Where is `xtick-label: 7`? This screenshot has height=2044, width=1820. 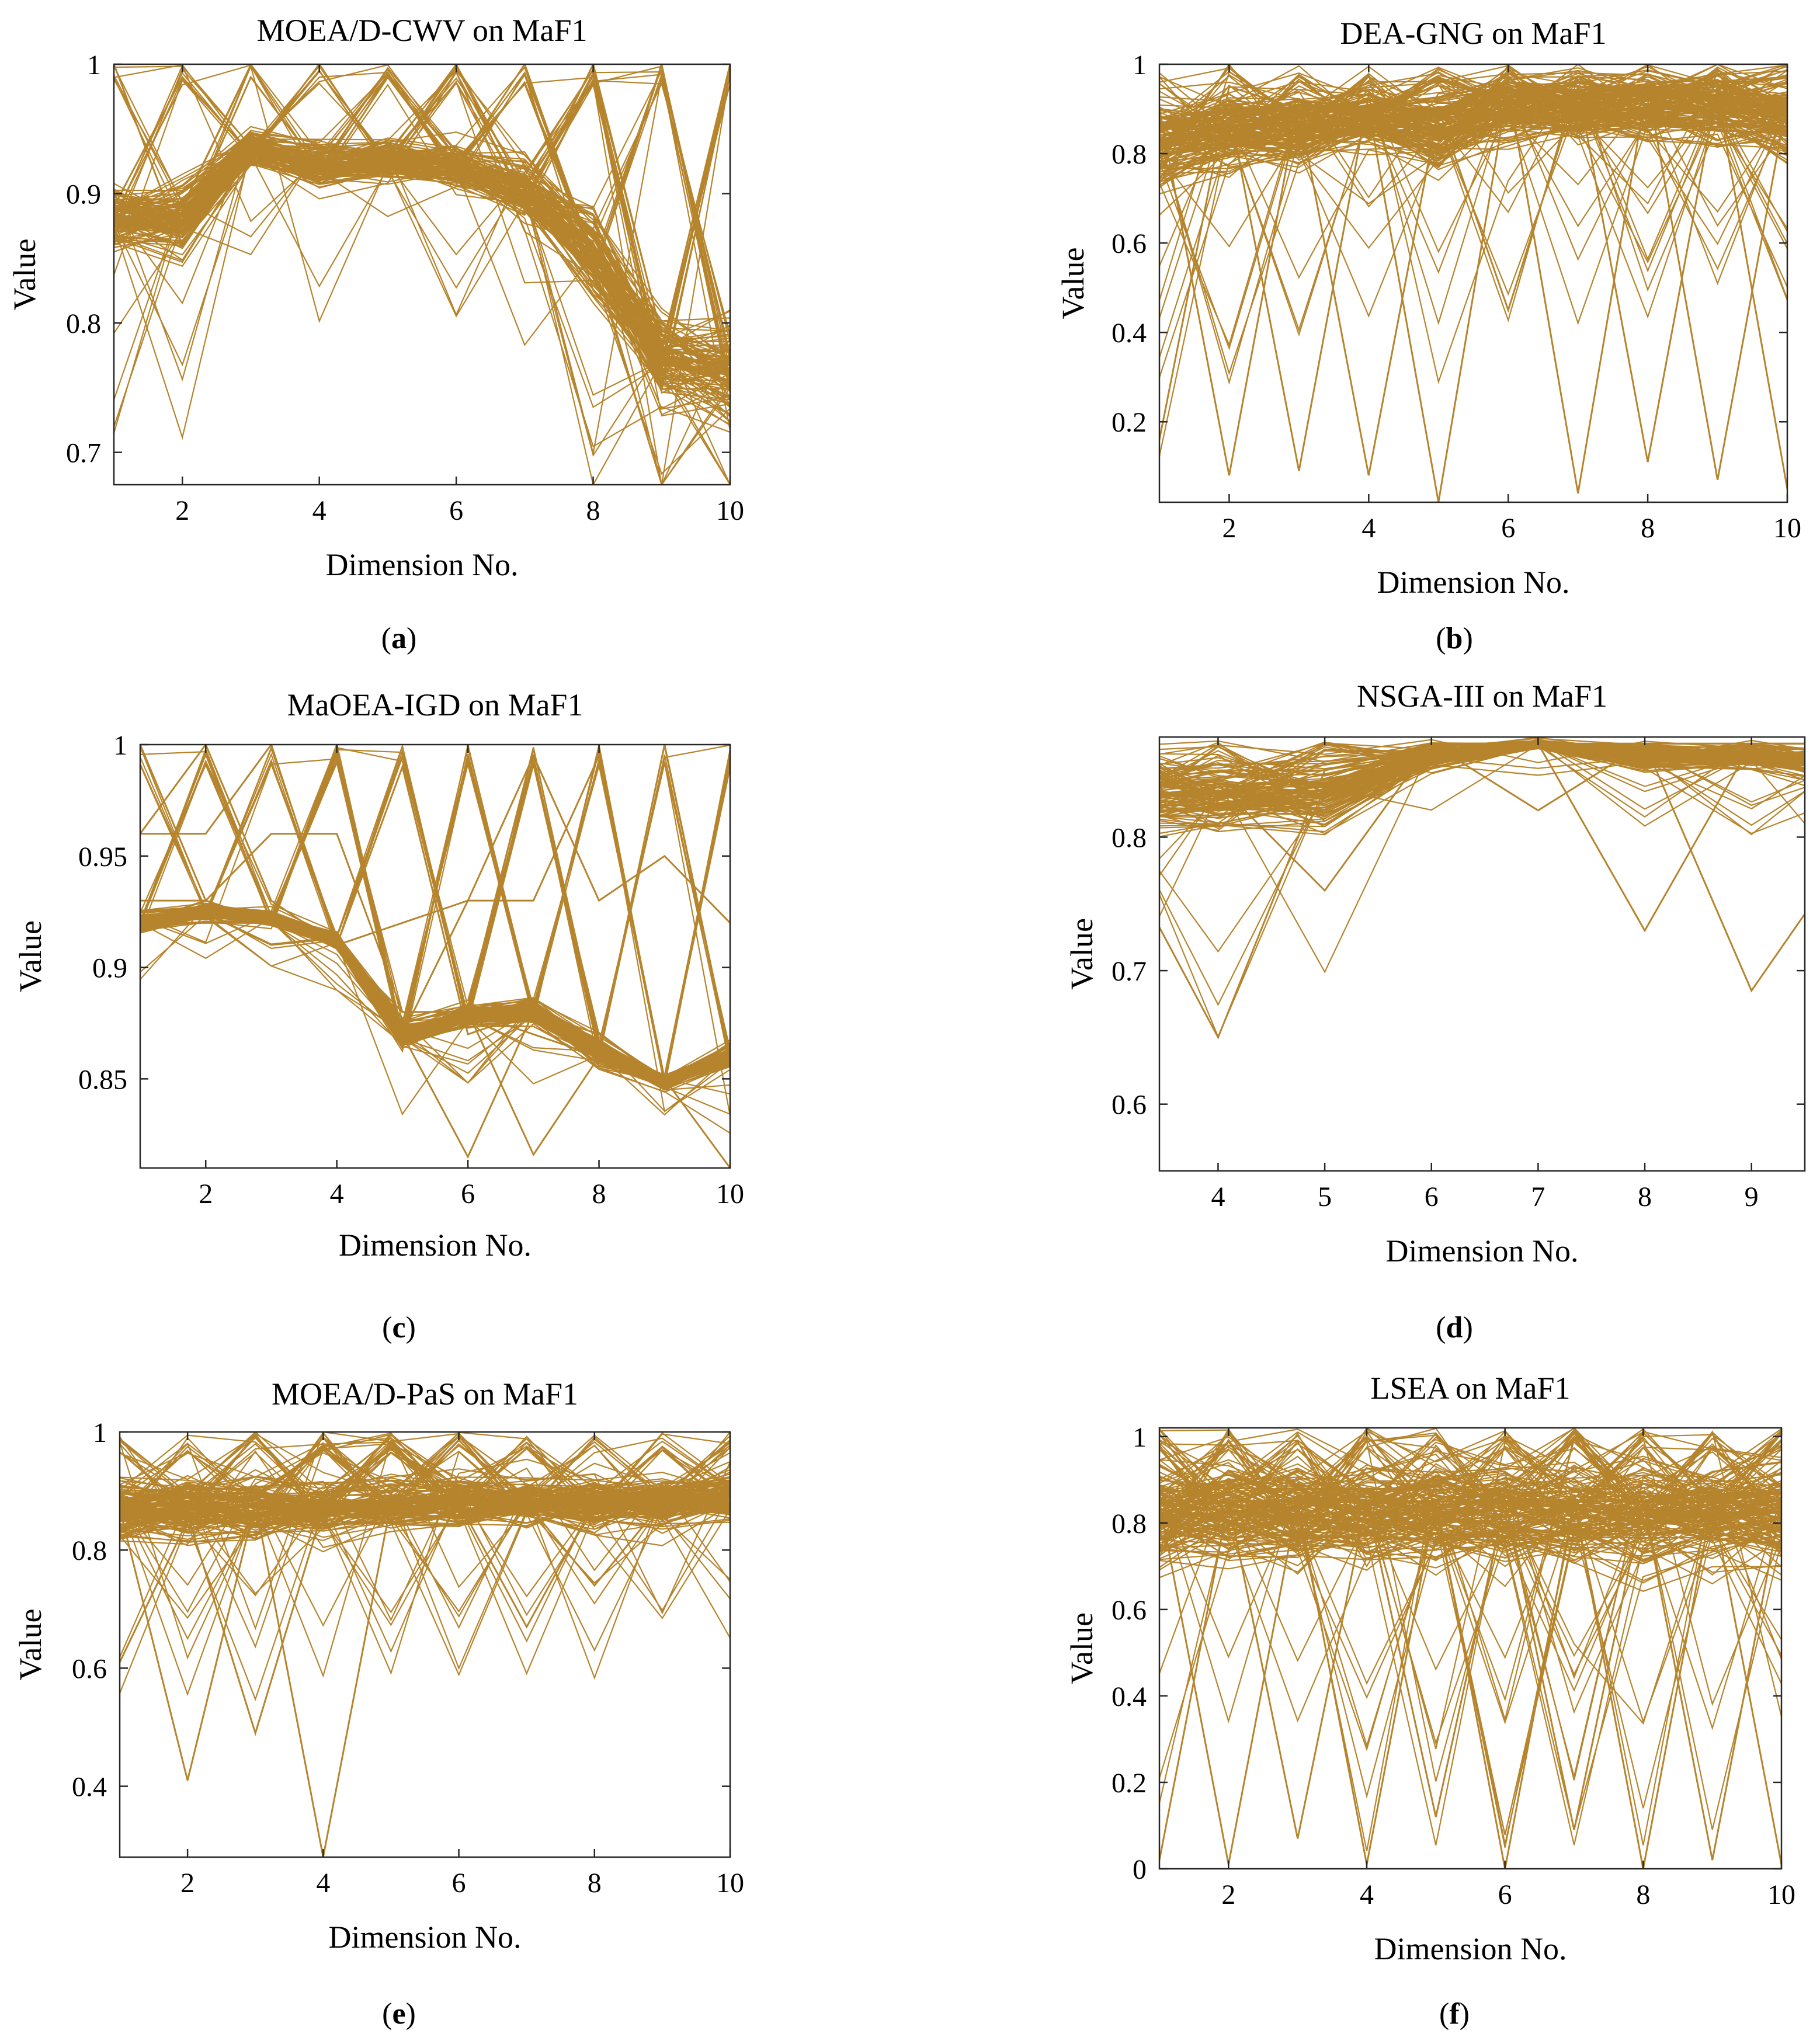
xtick-label: 7 is located at coordinates (1538, 1196).